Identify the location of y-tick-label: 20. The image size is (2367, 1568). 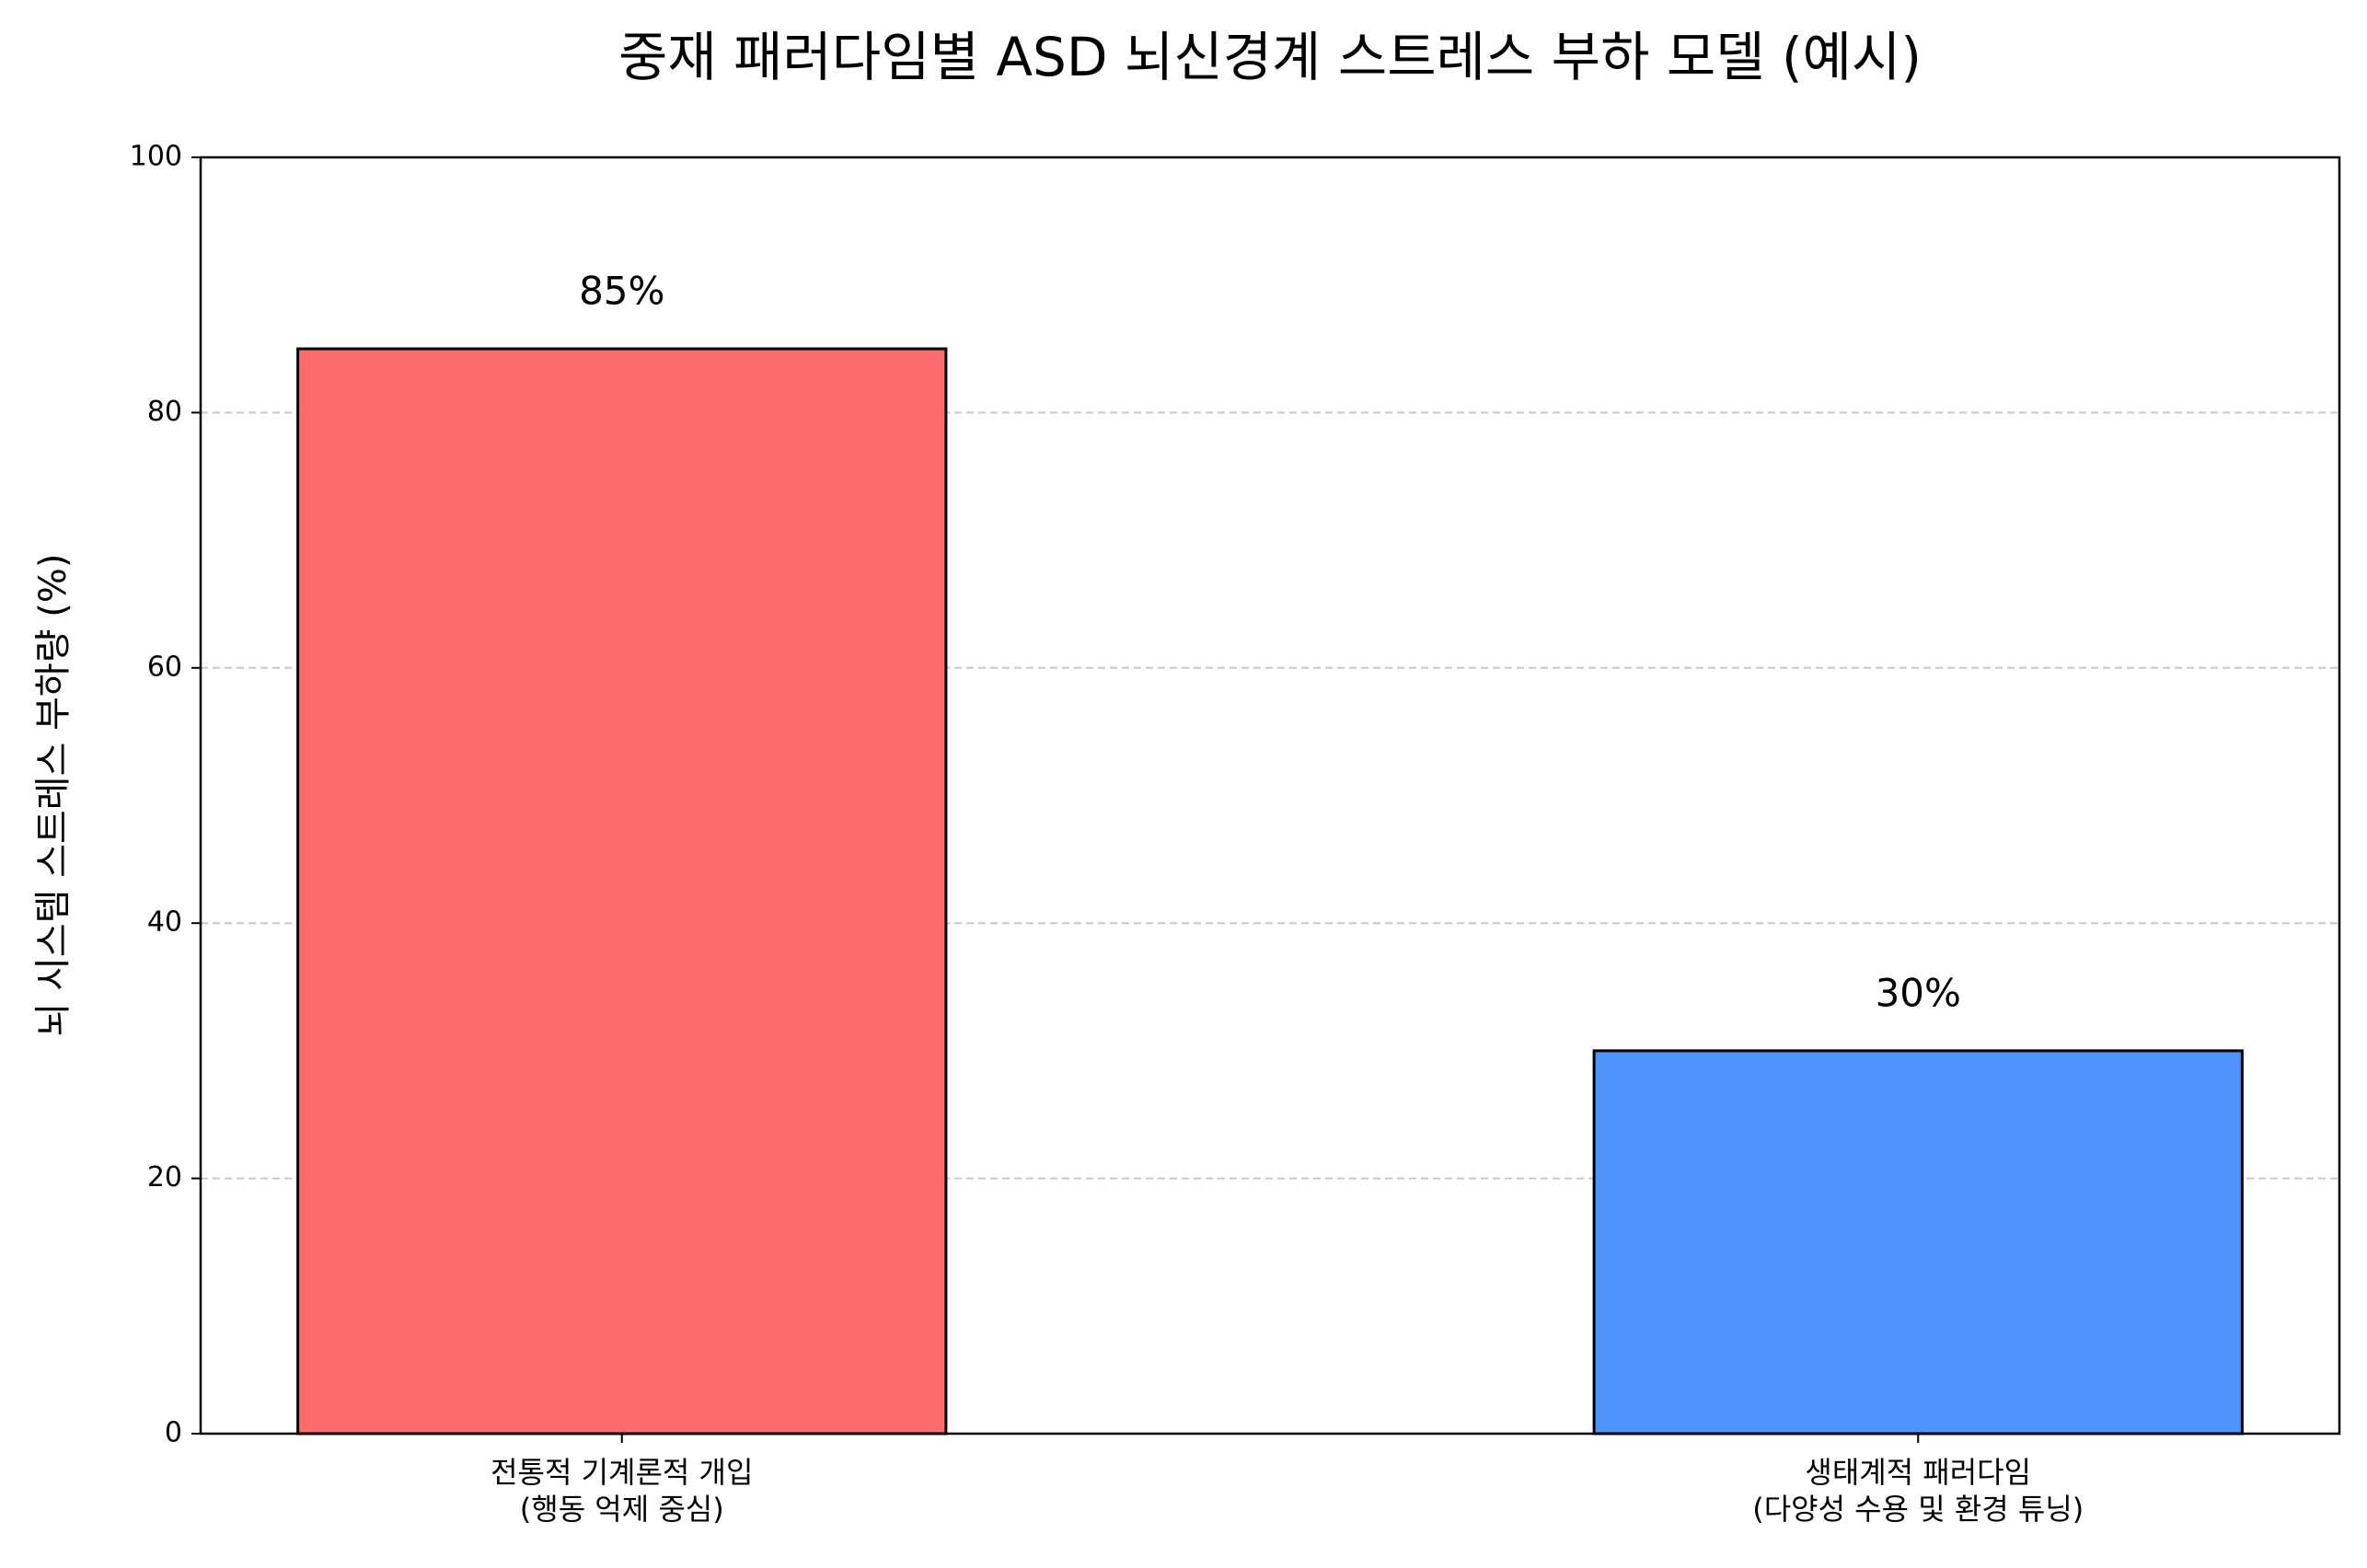
(164, 1177).